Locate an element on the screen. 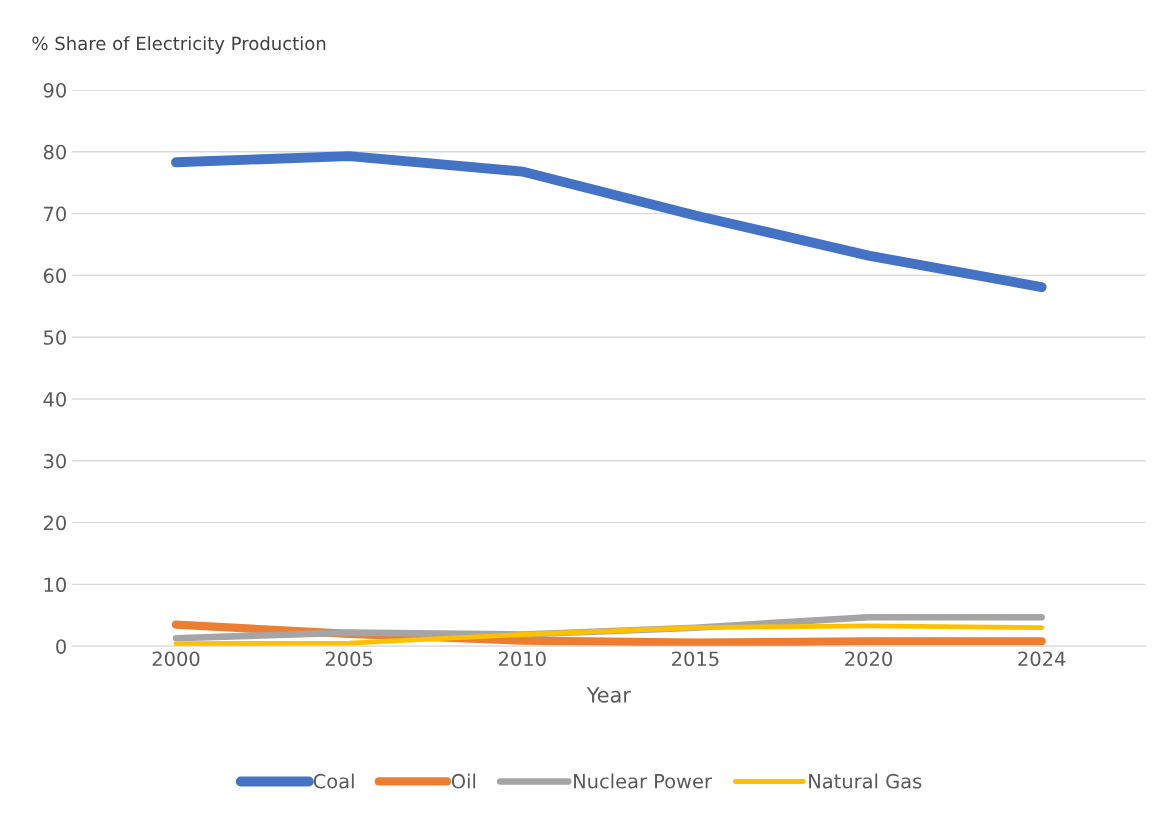 This screenshot has width=1163, height=818. y-tick-label: 20 is located at coordinates (54, 523).